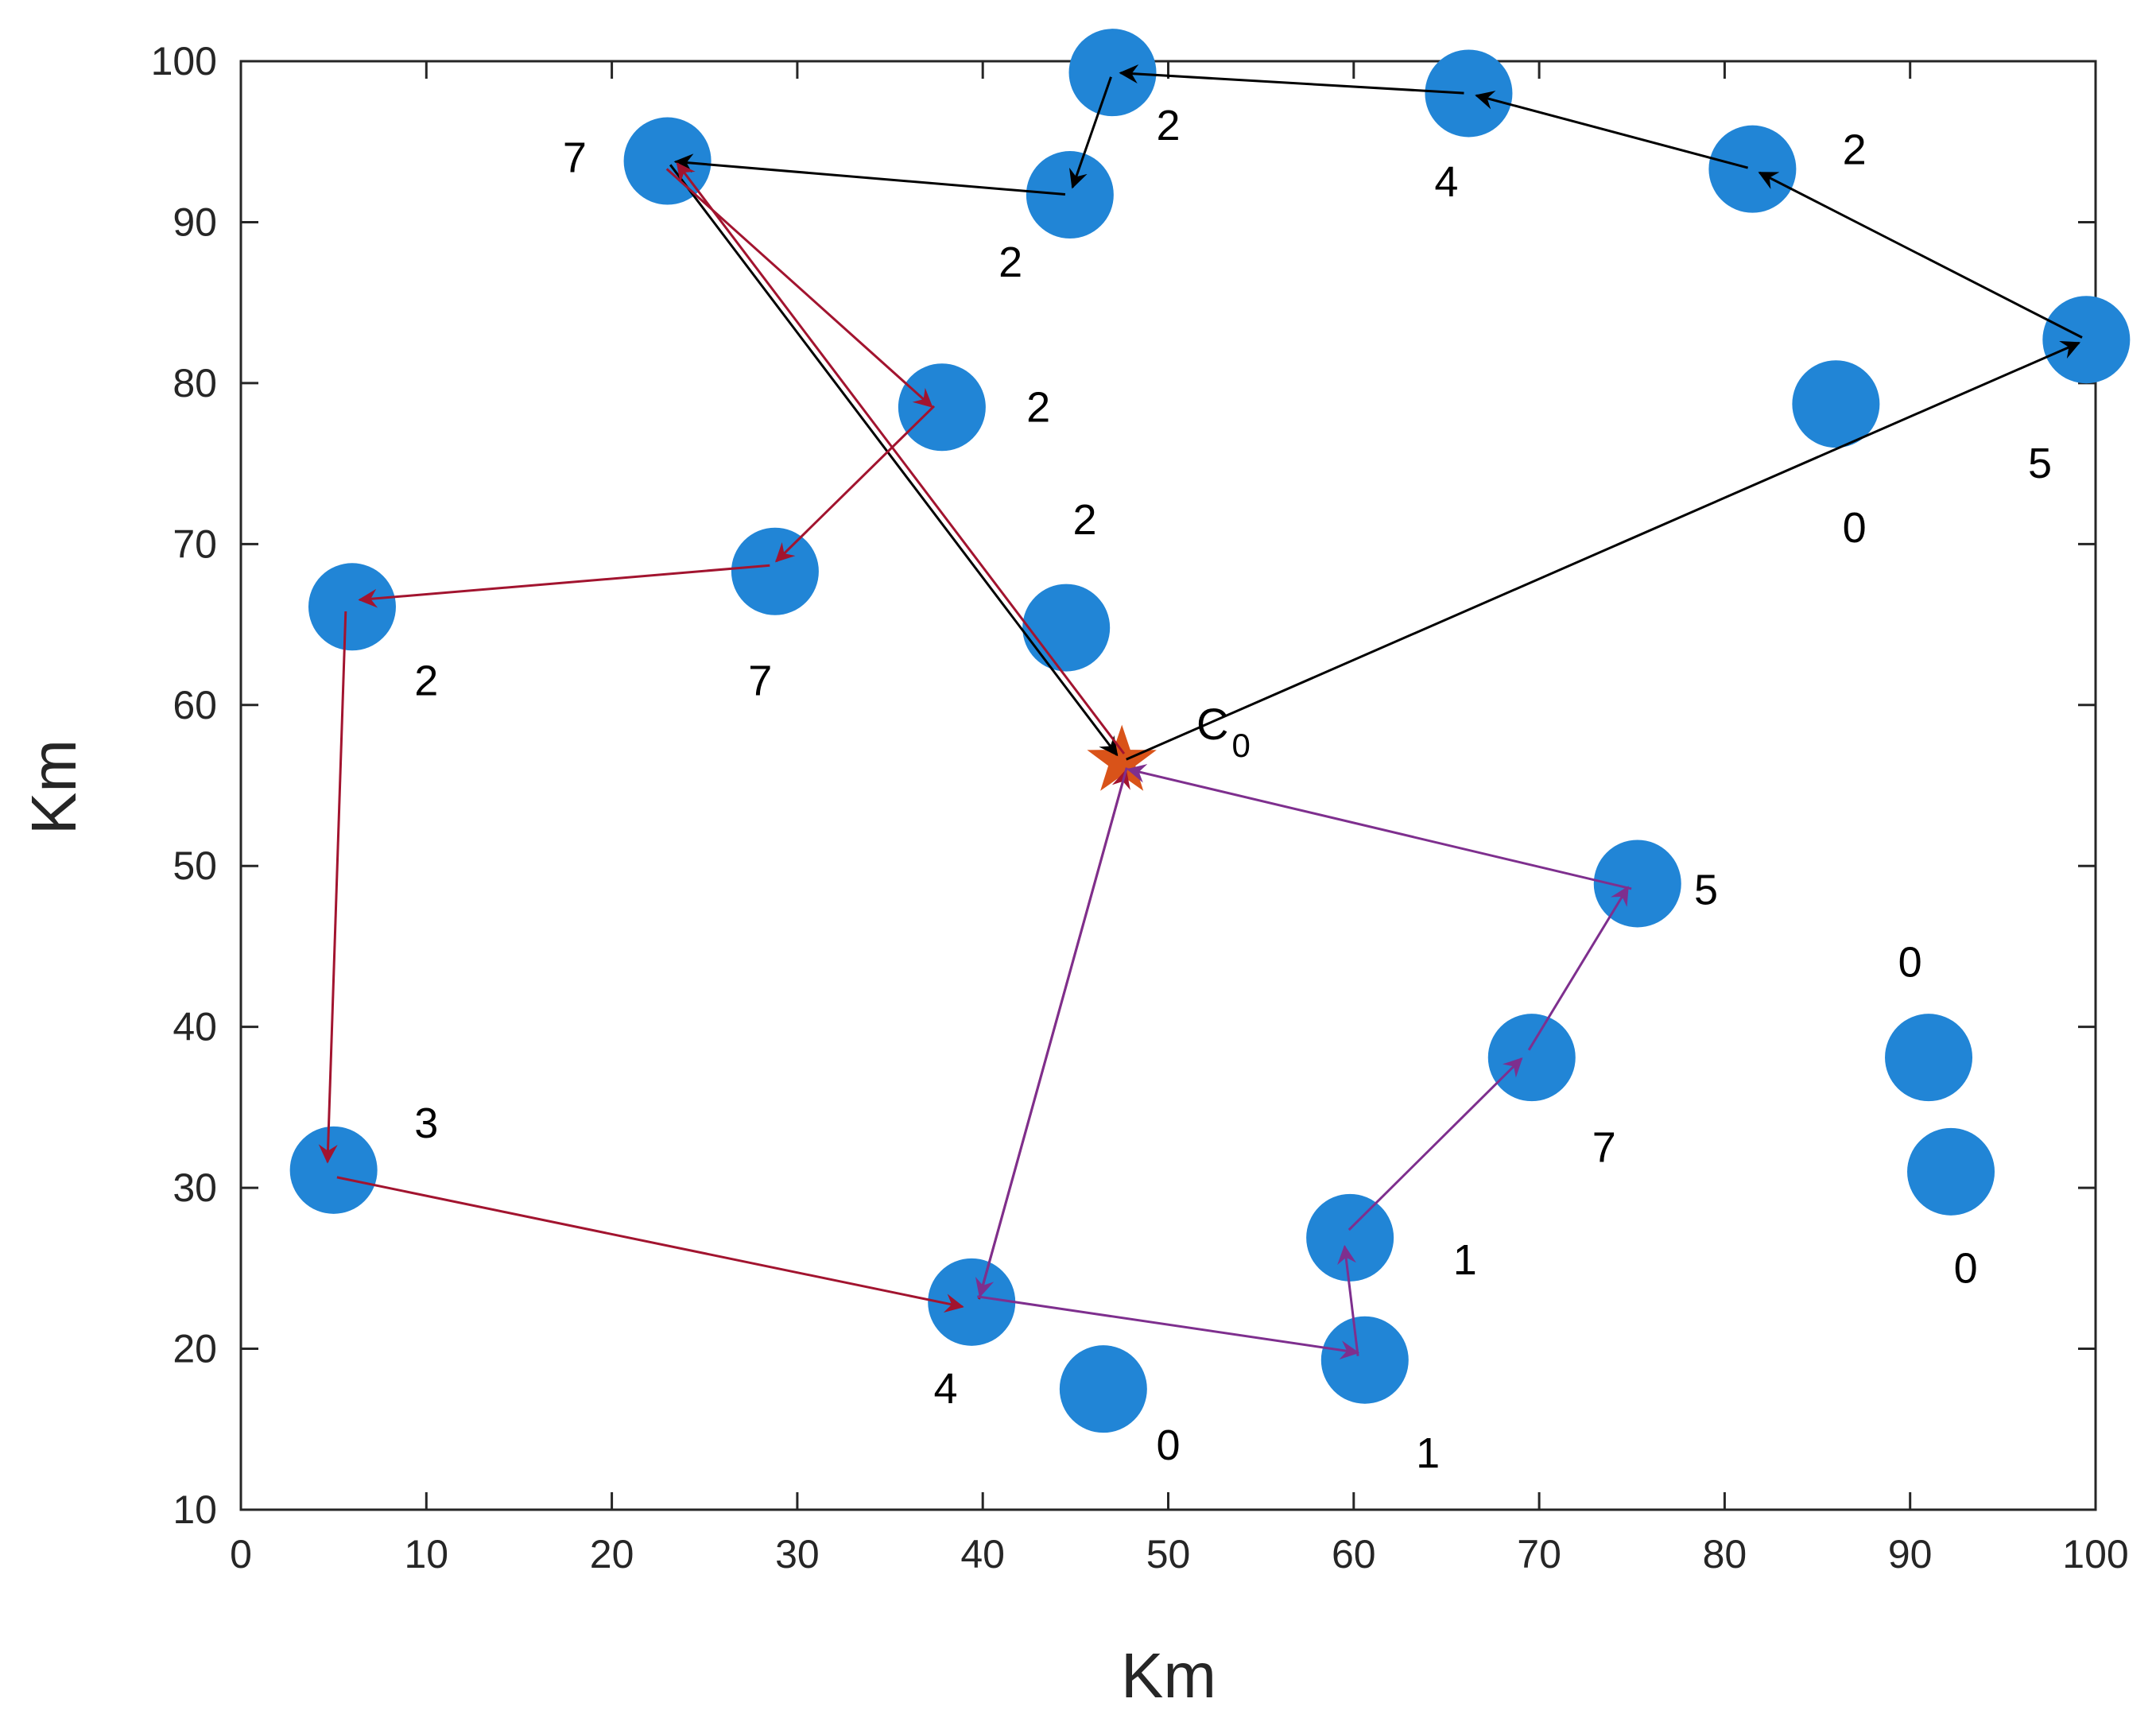 This screenshot has height=1718, width=2156. Describe the element at coordinates (1354, 1554) in the screenshot. I see `x-tick-label: 60` at that location.